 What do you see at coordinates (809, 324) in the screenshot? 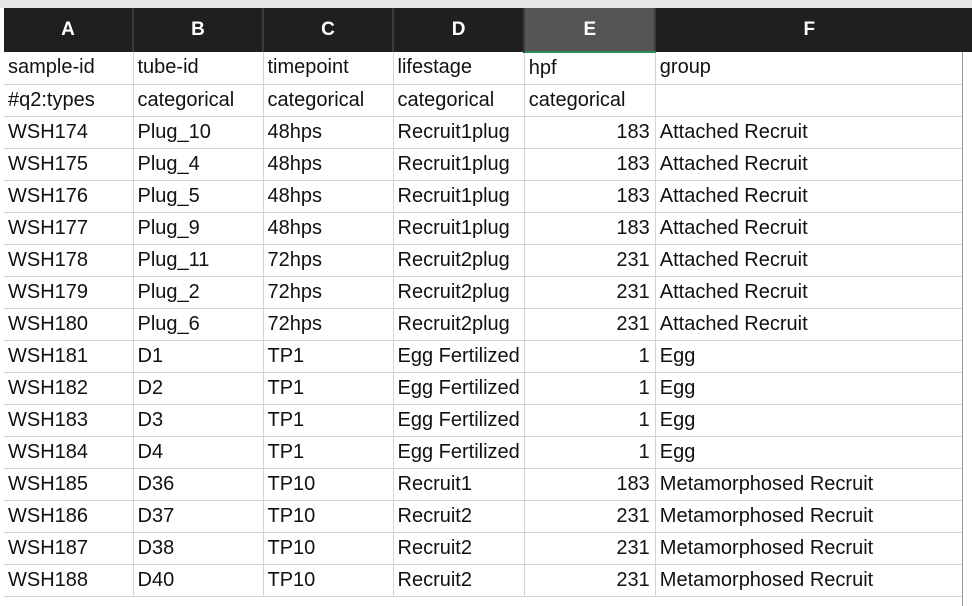
I see `cell-f9: Attached Recruit` at bounding box center [809, 324].